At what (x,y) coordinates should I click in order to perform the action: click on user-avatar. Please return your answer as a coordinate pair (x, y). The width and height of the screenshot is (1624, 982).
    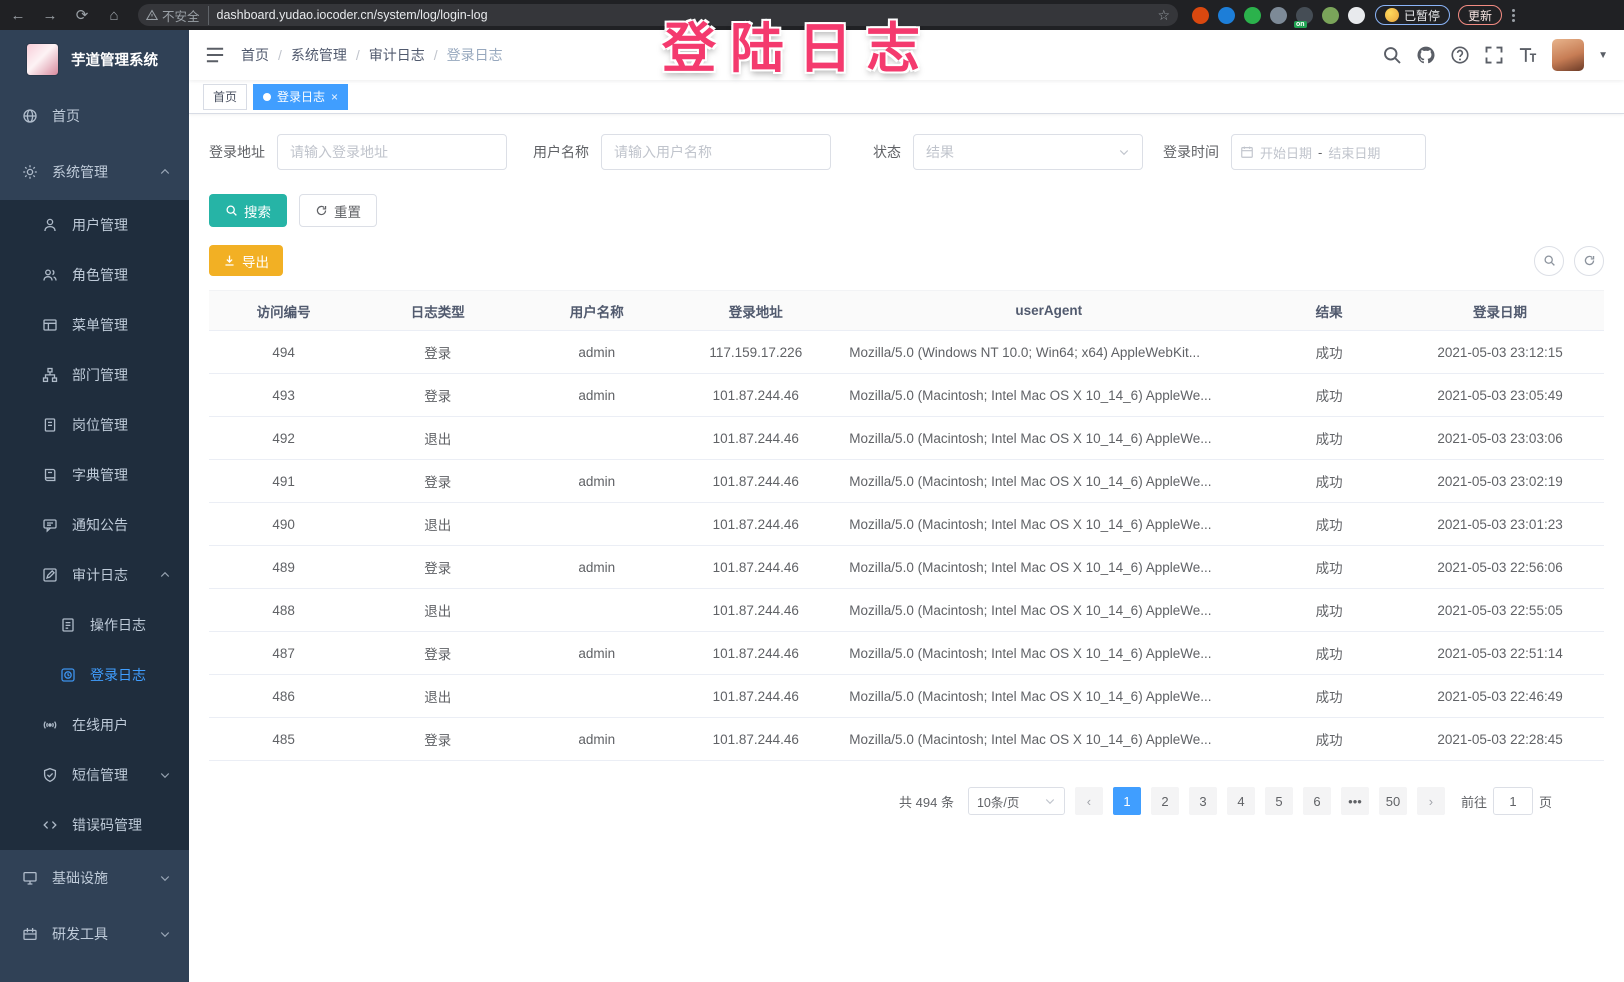
    Looking at the image, I should click on (1568, 55).